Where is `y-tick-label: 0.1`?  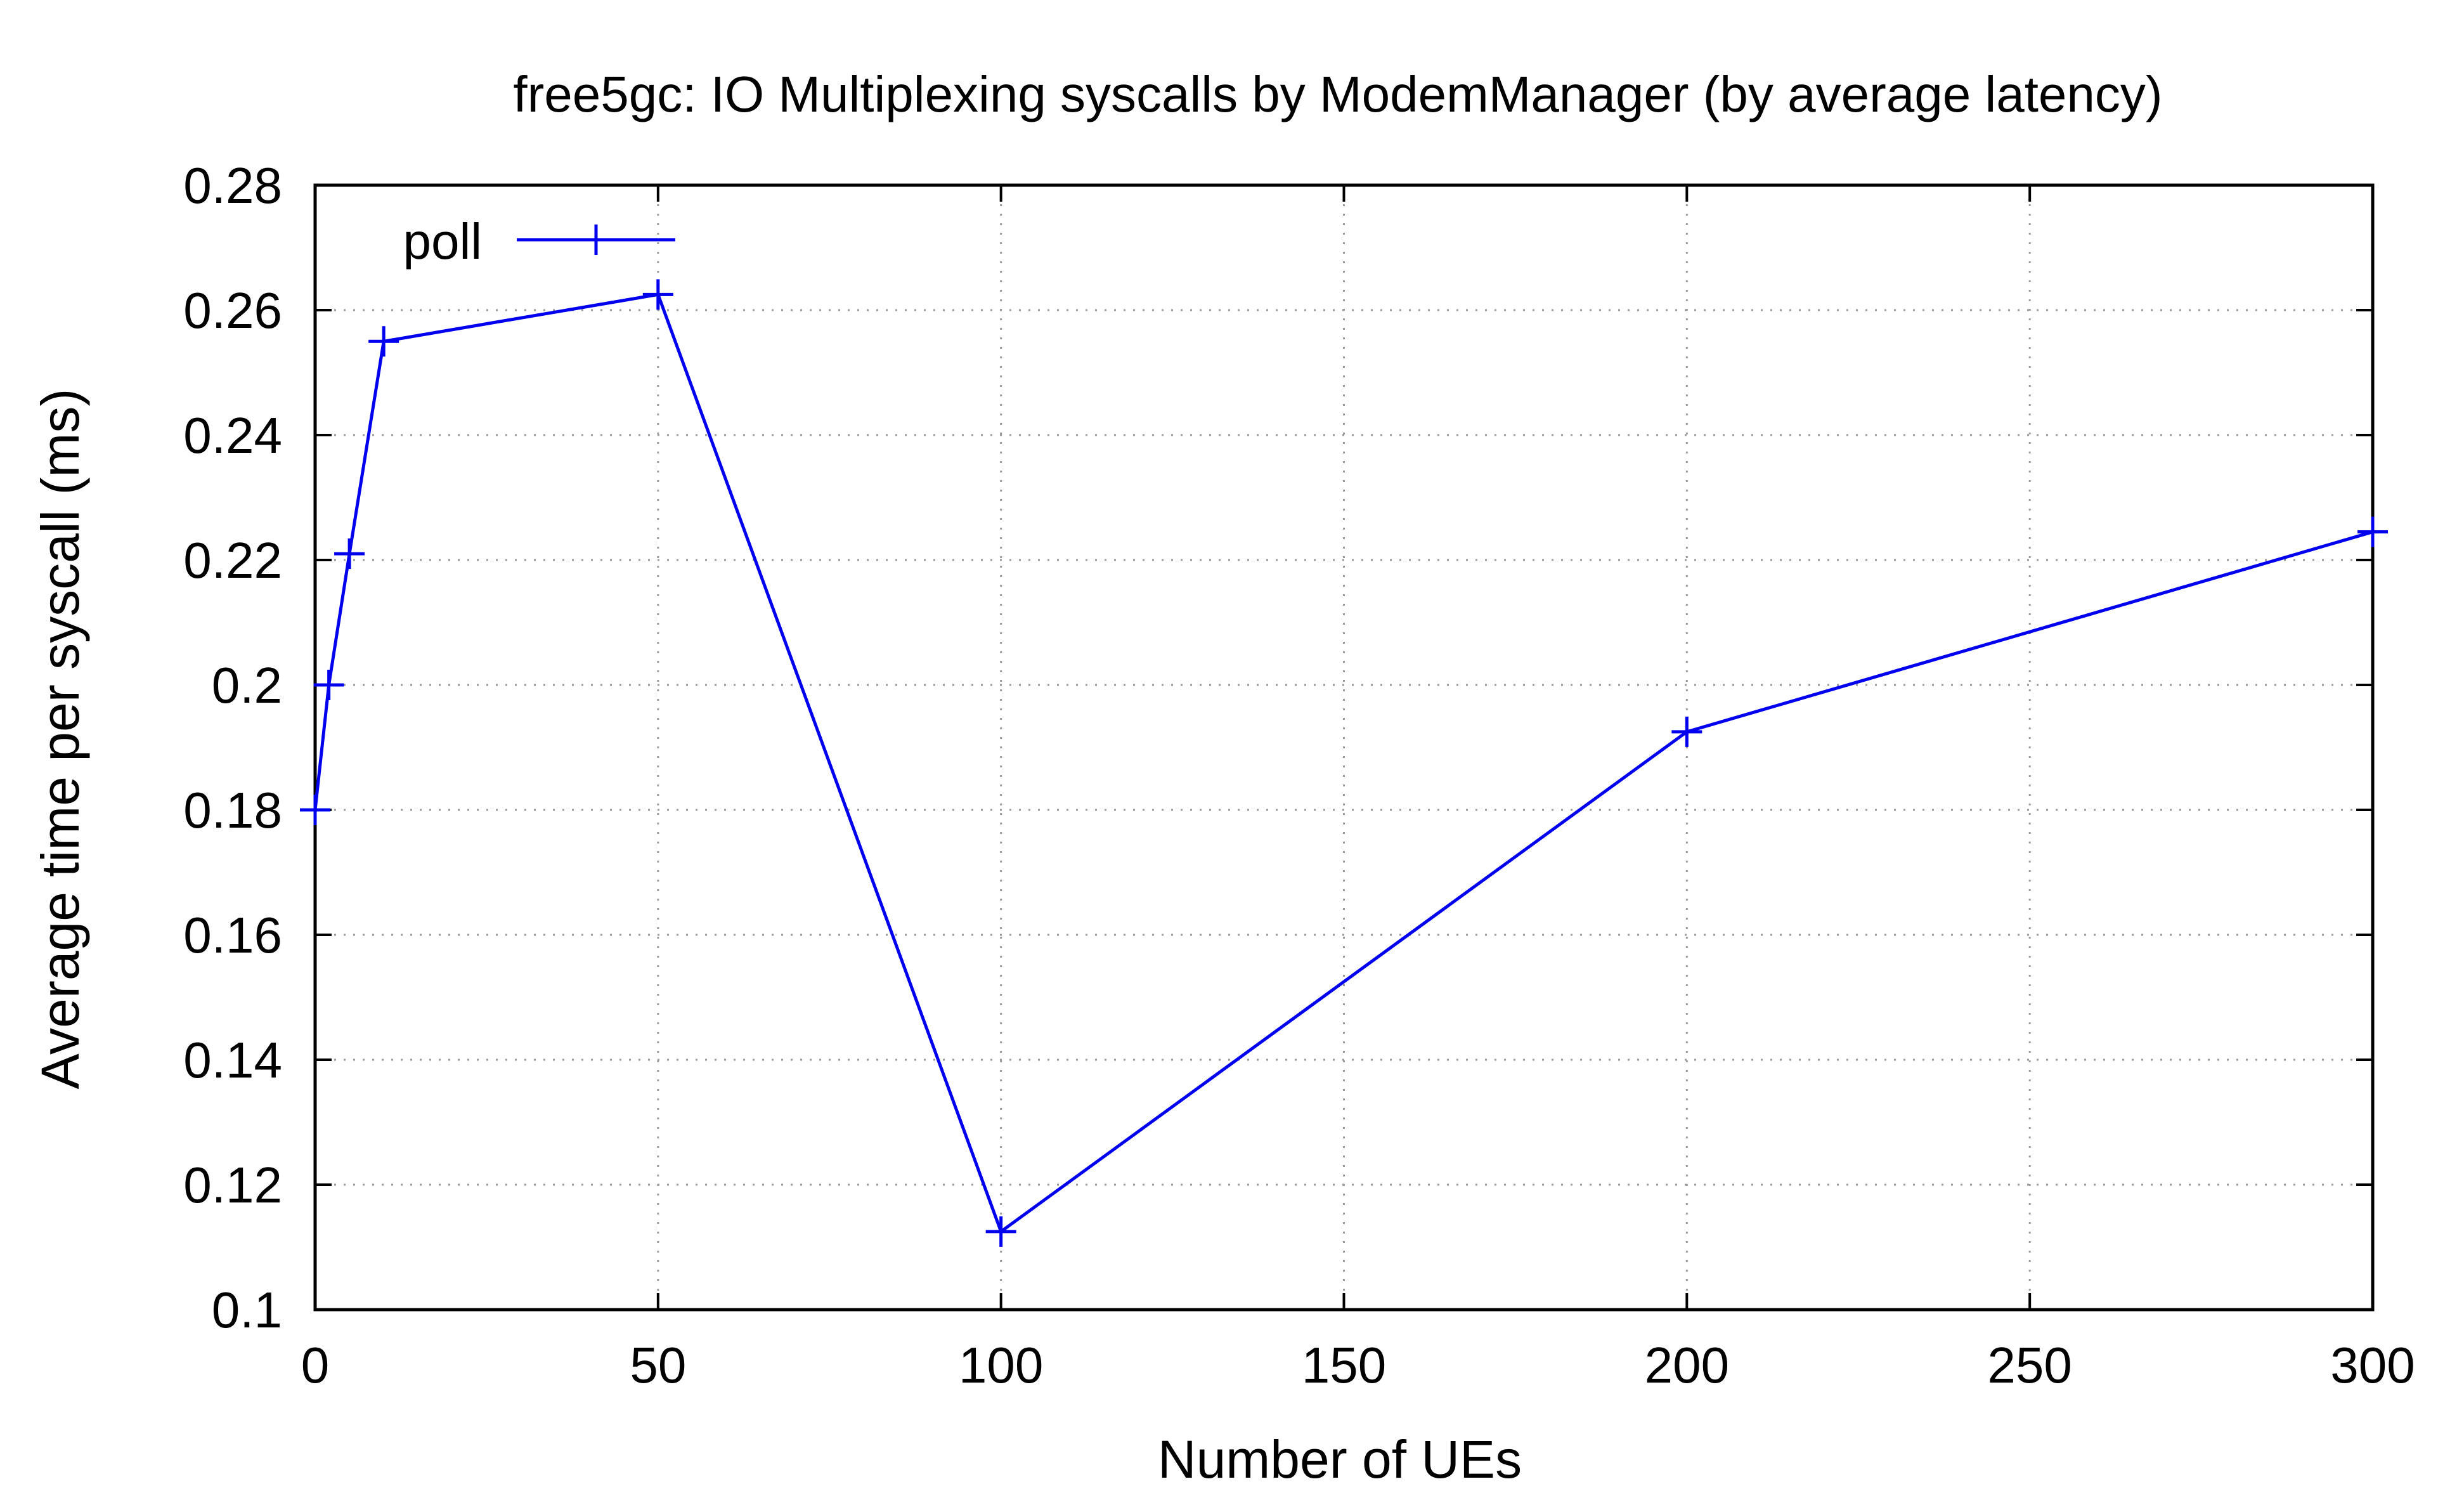 y-tick-label: 0.1 is located at coordinates (247, 1310).